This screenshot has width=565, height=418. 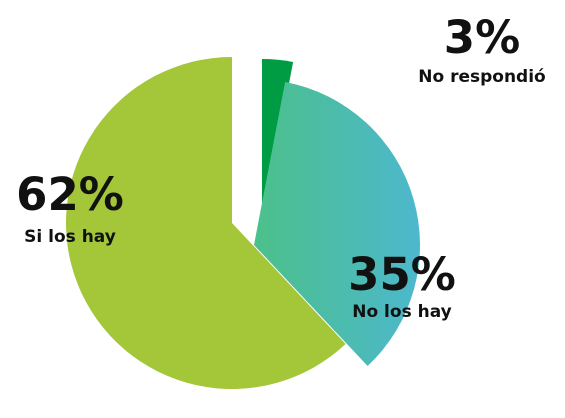 I want to click on value-label-no-los-hay: 35%, so click(x=402, y=274).